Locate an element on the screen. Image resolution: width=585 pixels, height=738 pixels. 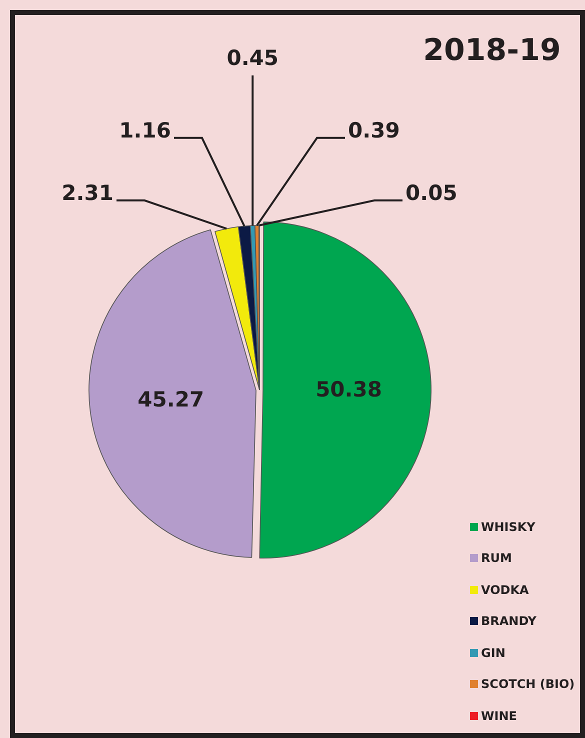
legend-label: GIN is located at coordinates (493, 653).